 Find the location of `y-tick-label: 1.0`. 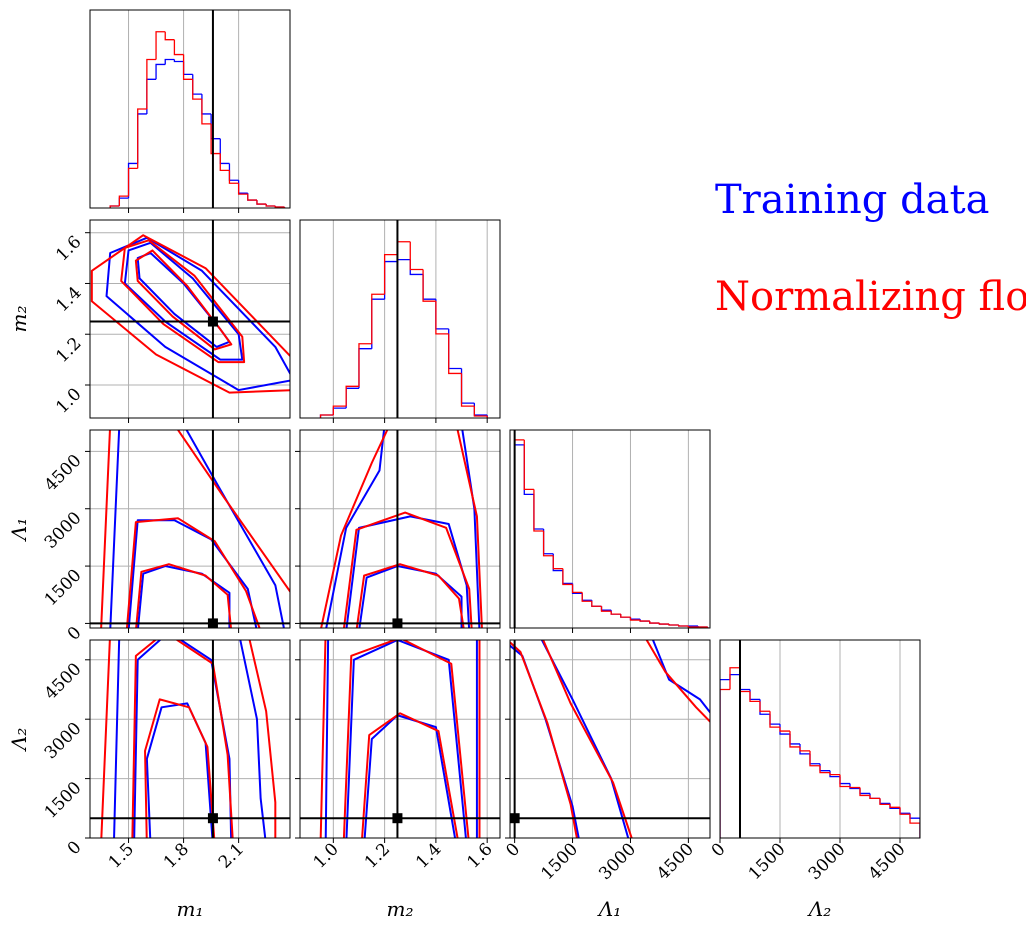

y-tick-label: 1.0 is located at coordinates (68, 400).